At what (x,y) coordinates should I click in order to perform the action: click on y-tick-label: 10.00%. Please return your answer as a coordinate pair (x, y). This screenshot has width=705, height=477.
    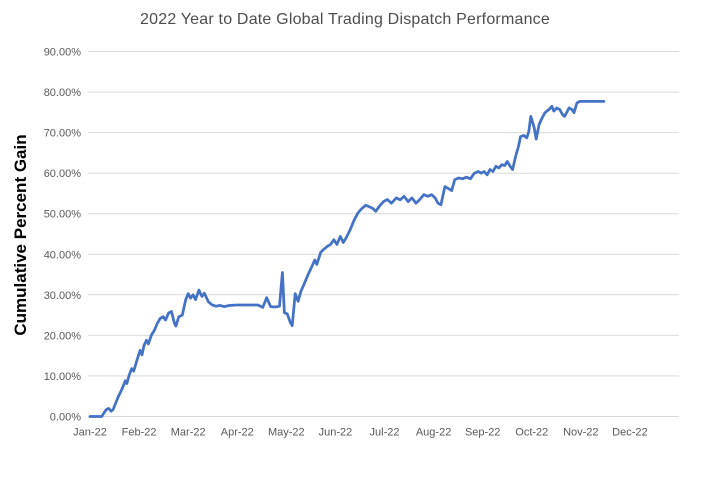
    Looking at the image, I should click on (63, 377).